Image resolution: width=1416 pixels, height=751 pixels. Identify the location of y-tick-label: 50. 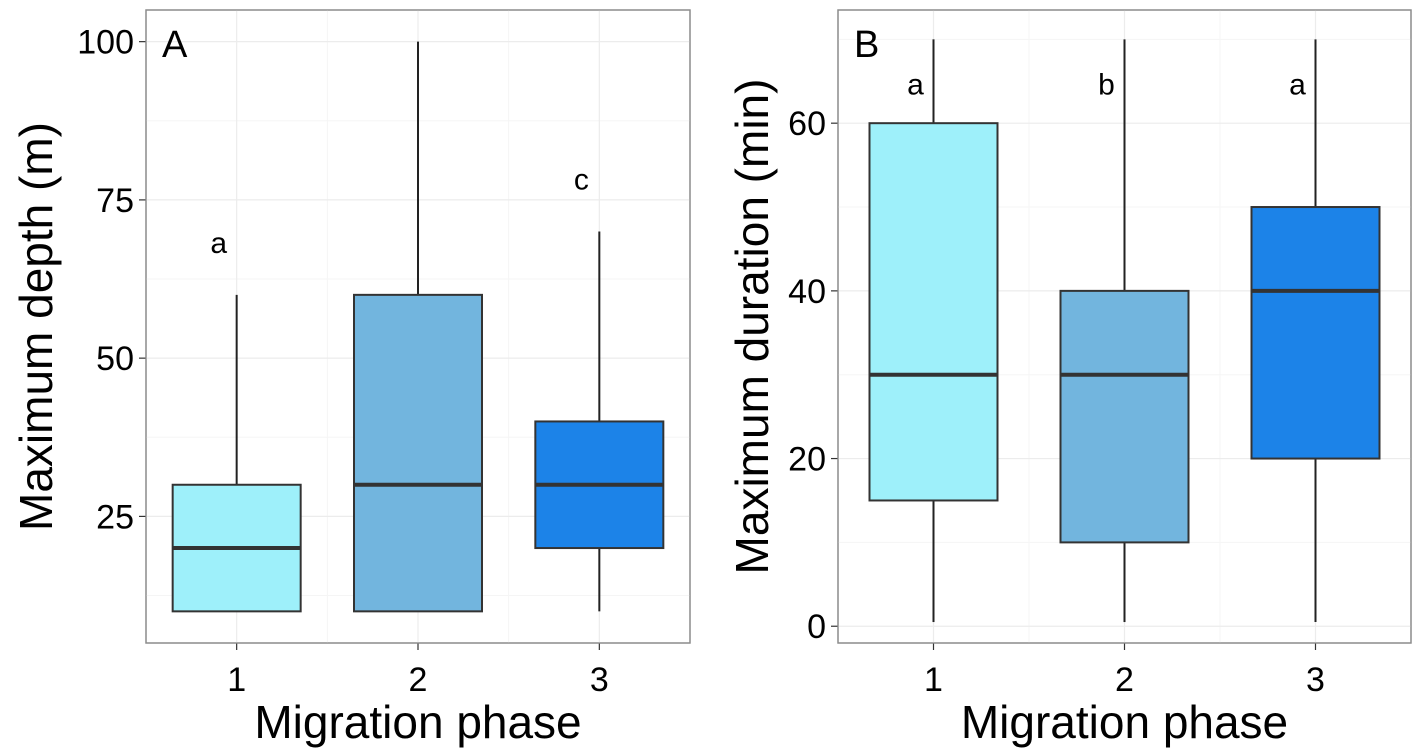
(115, 359).